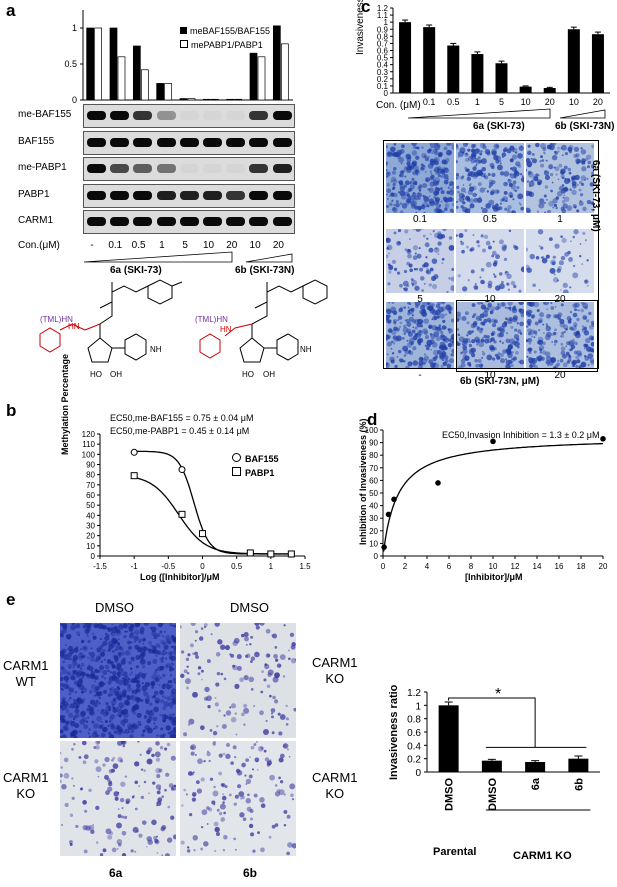 The image size is (617, 887). What do you see at coordinates (185, 245) in the screenshot?
I see `lane-label: 5` at bounding box center [185, 245].